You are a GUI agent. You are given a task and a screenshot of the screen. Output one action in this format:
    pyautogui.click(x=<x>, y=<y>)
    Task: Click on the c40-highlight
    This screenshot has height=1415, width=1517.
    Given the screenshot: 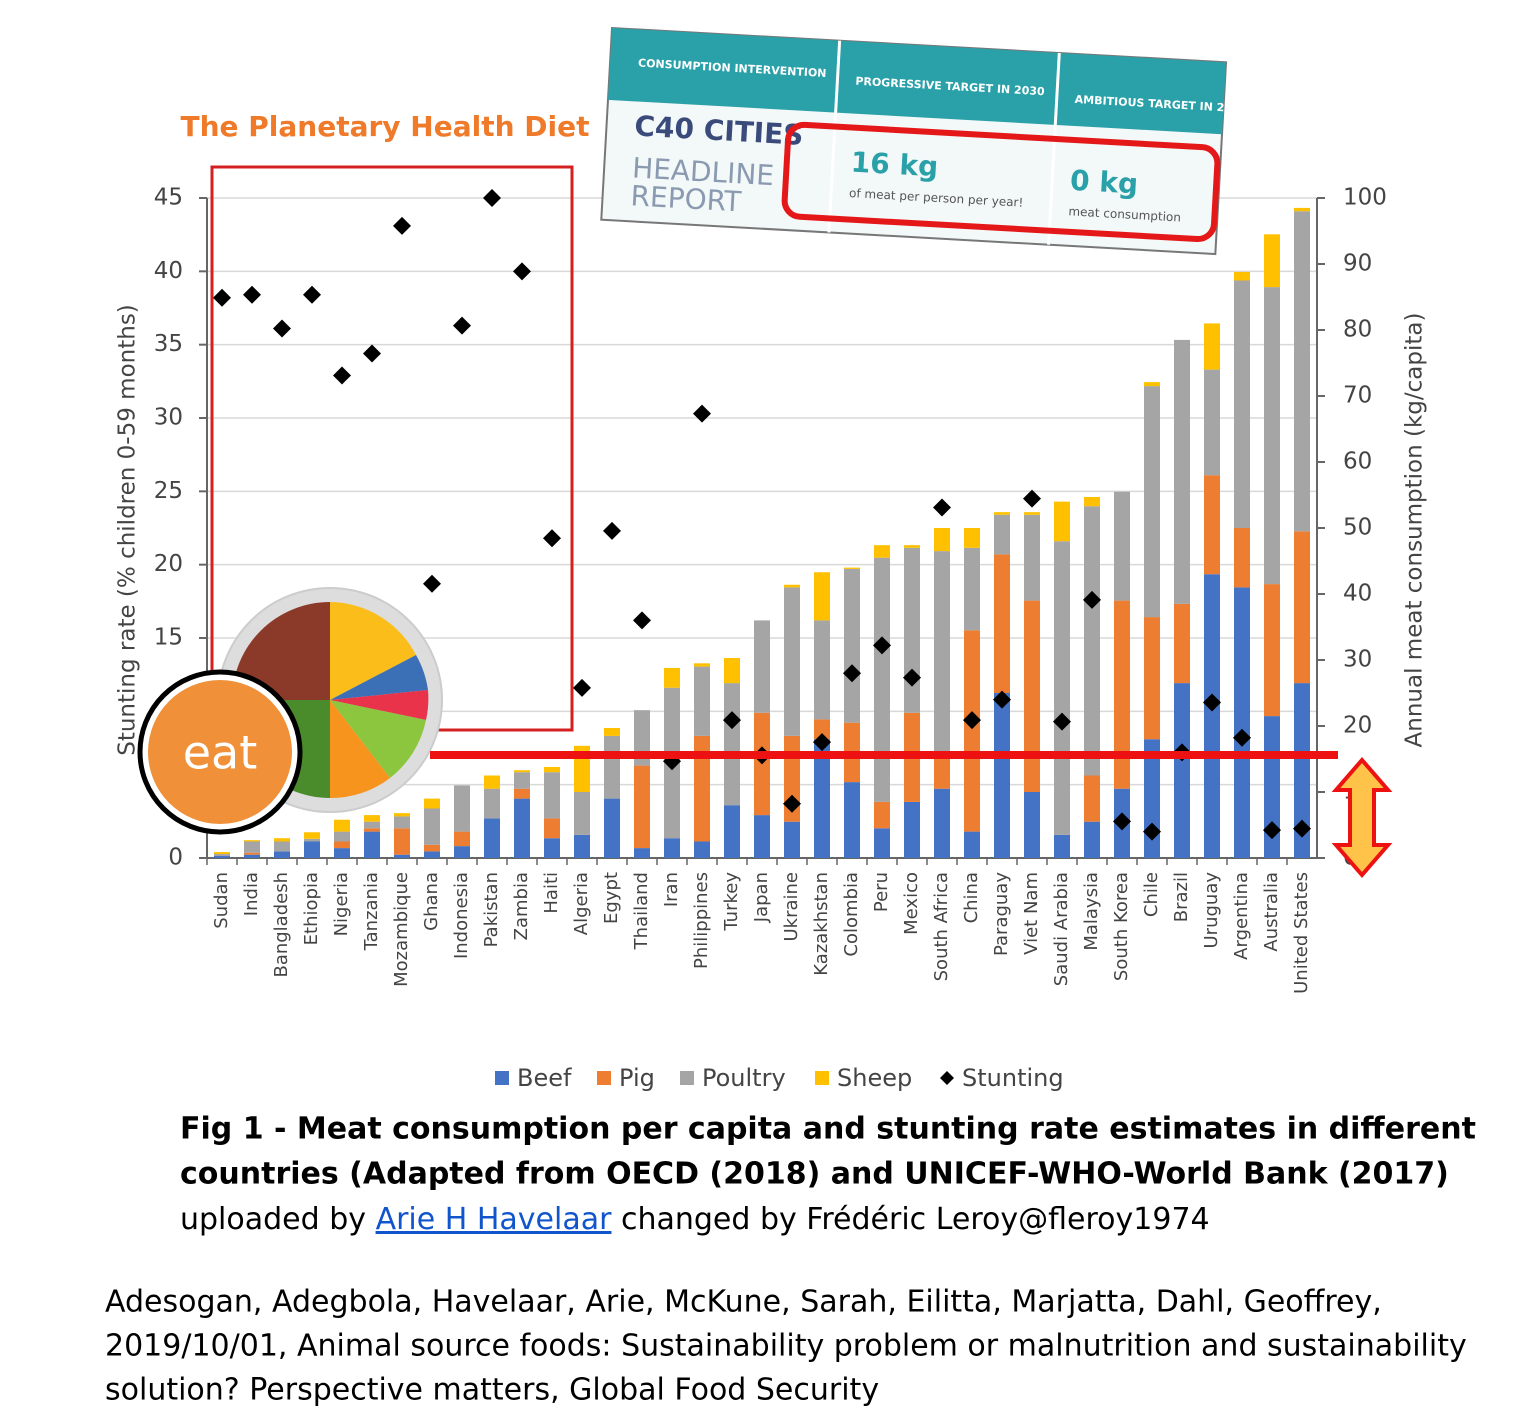 What is the action you would take?
    pyautogui.click(x=1001, y=182)
    